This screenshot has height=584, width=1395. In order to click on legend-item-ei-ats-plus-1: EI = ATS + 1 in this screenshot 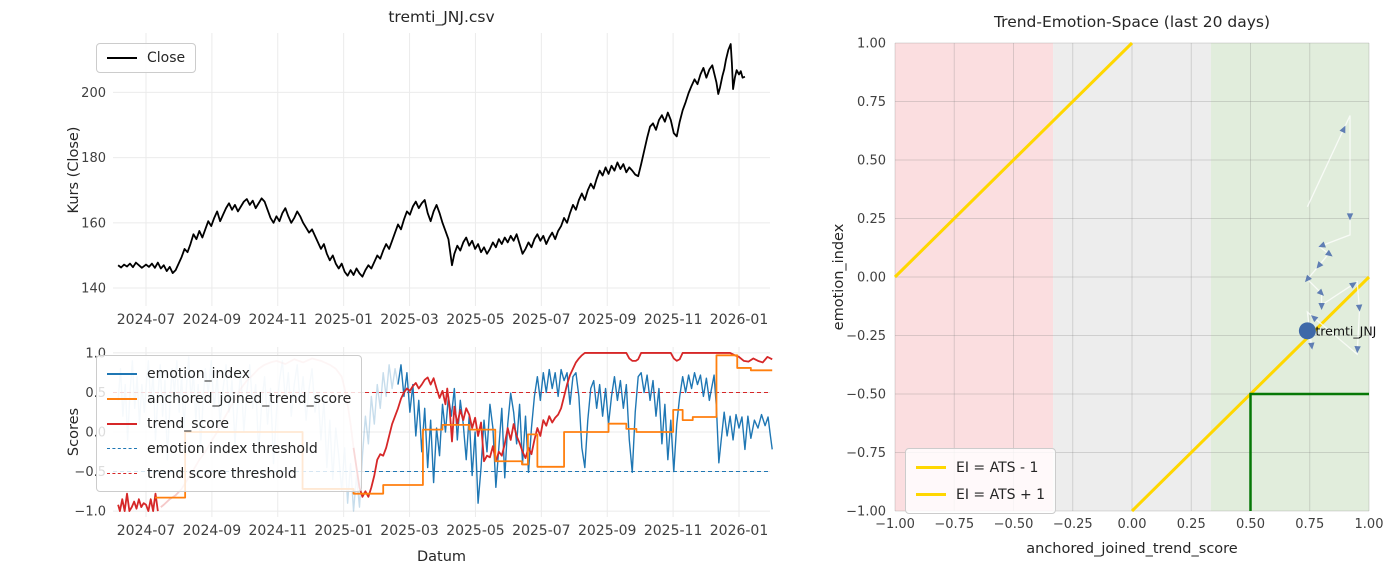, I will do `click(980, 494)`.